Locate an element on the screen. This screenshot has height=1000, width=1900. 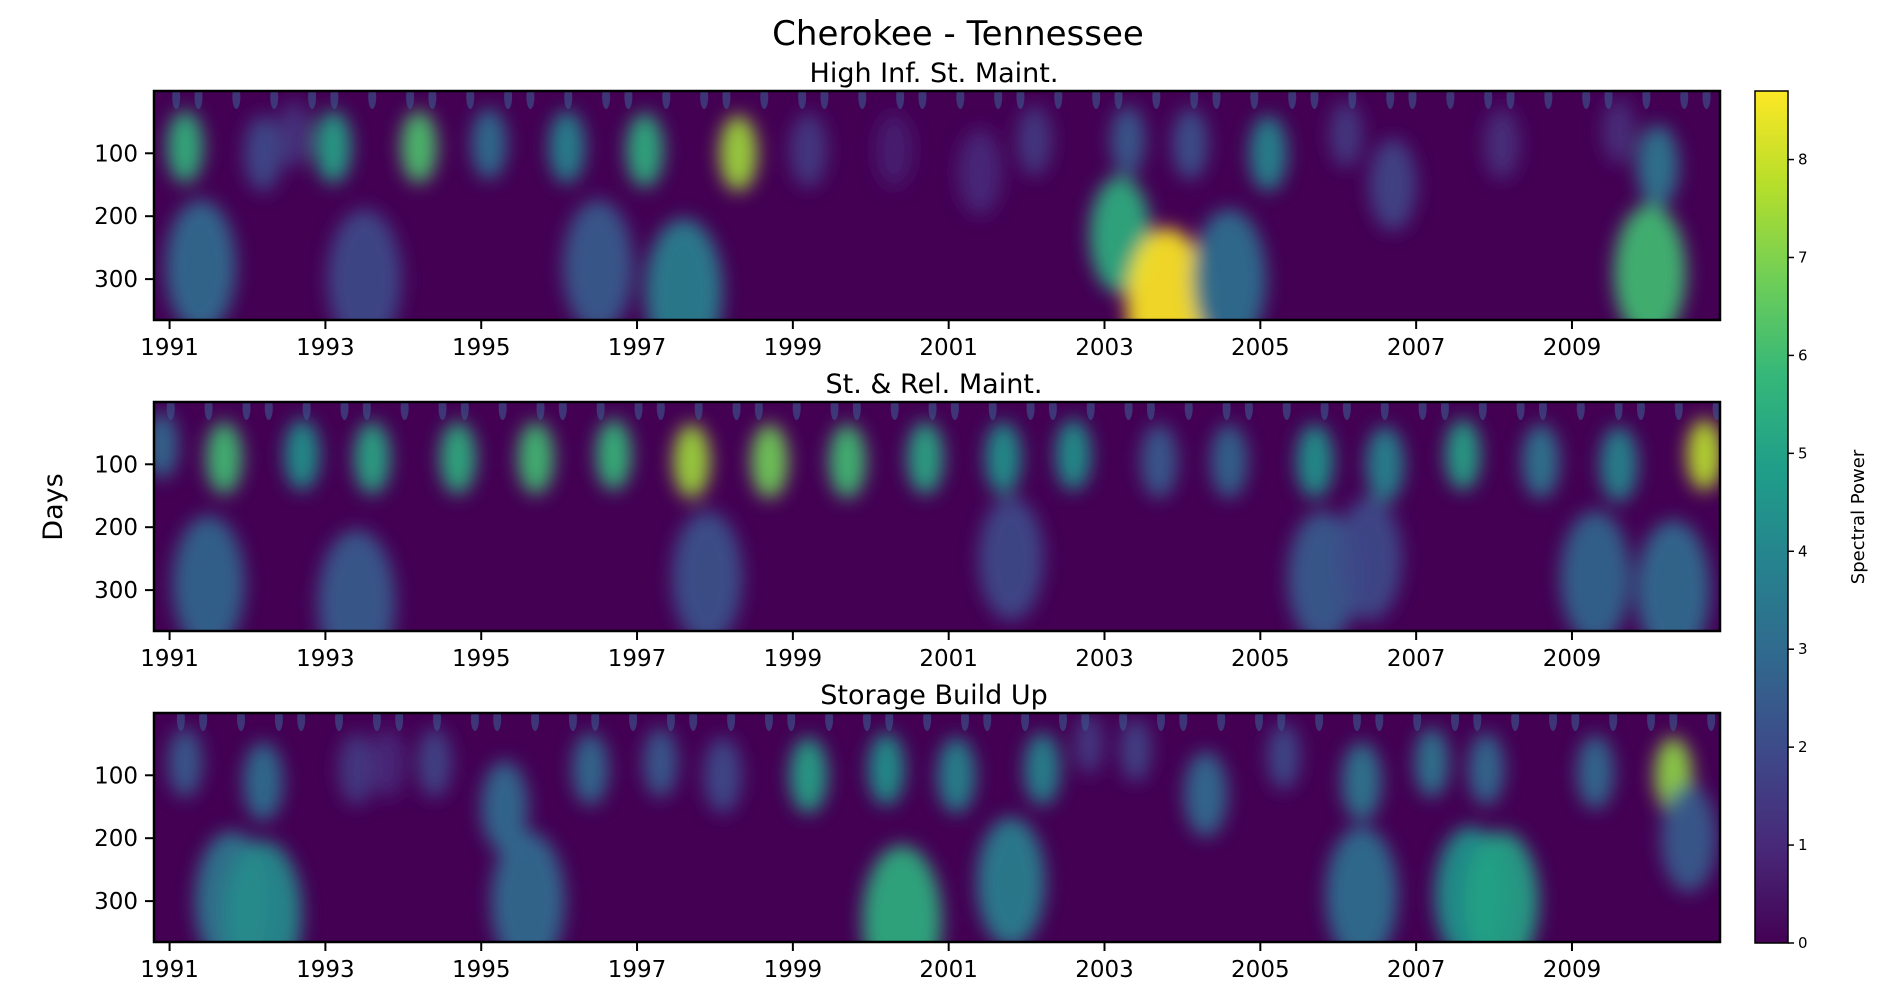
x-tick-label: 2003 is located at coordinates (1104, 348).